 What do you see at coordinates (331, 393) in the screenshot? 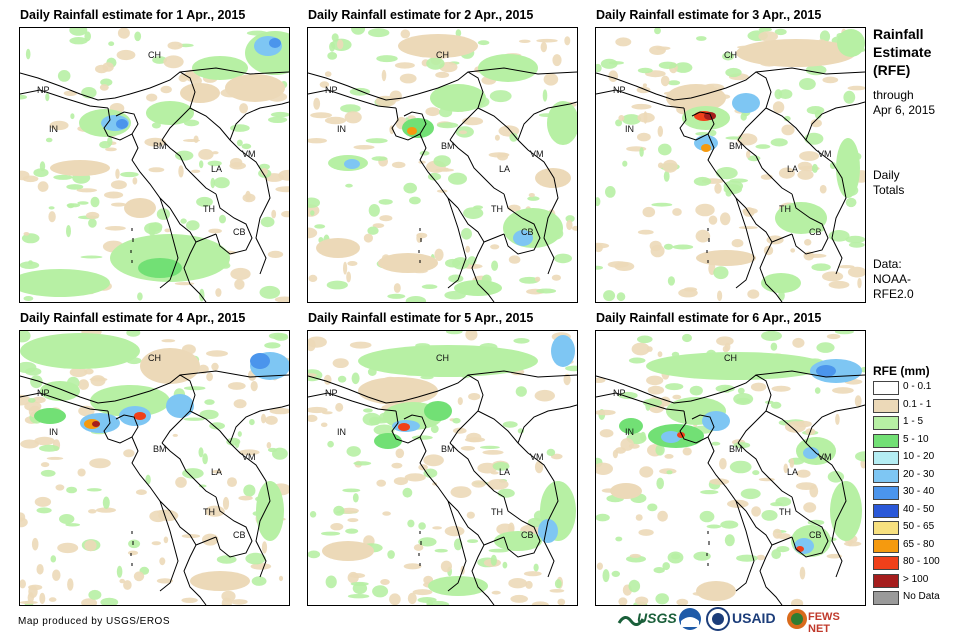
I see `country-label: NP` at bounding box center [331, 393].